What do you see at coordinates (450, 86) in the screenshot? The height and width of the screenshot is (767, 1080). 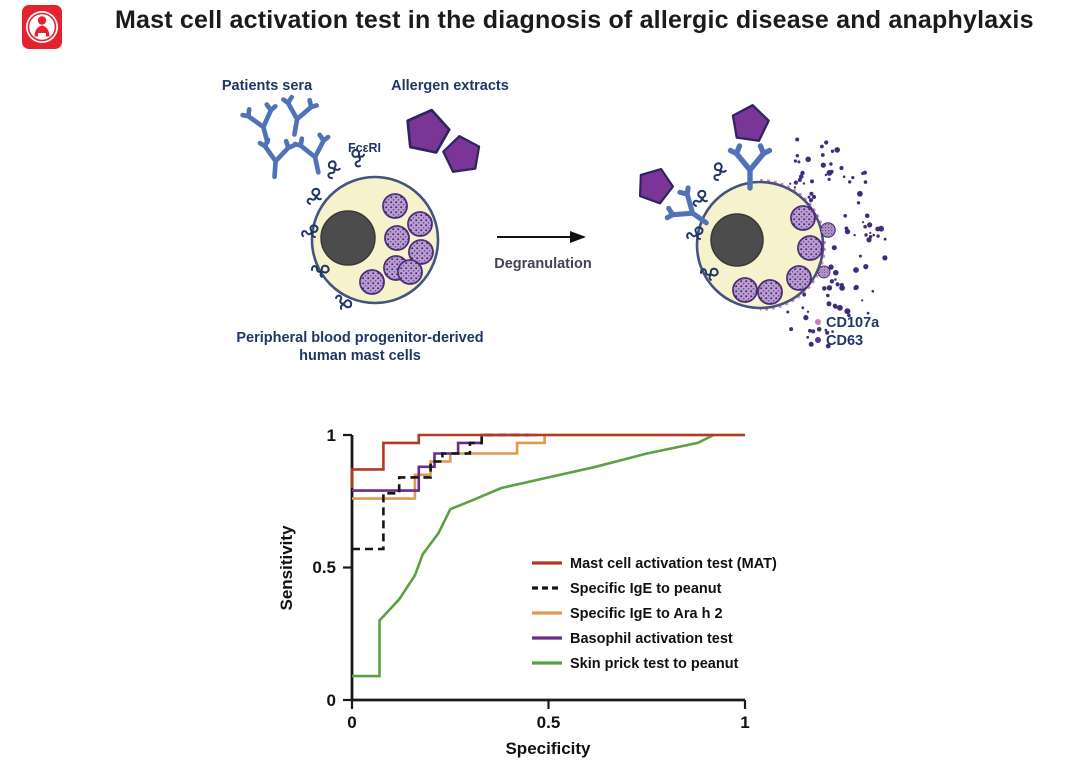 I see `allergen-extracts-label: Allergen extracts` at bounding box center [450, 86].